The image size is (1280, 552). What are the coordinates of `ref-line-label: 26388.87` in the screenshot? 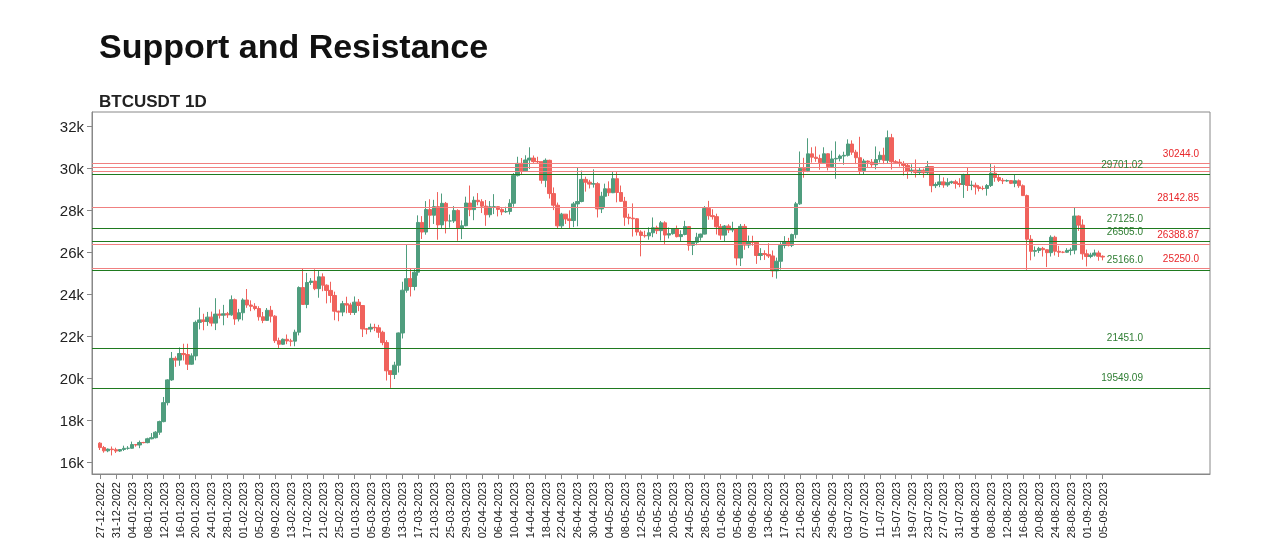 It's located at (1178, 234).